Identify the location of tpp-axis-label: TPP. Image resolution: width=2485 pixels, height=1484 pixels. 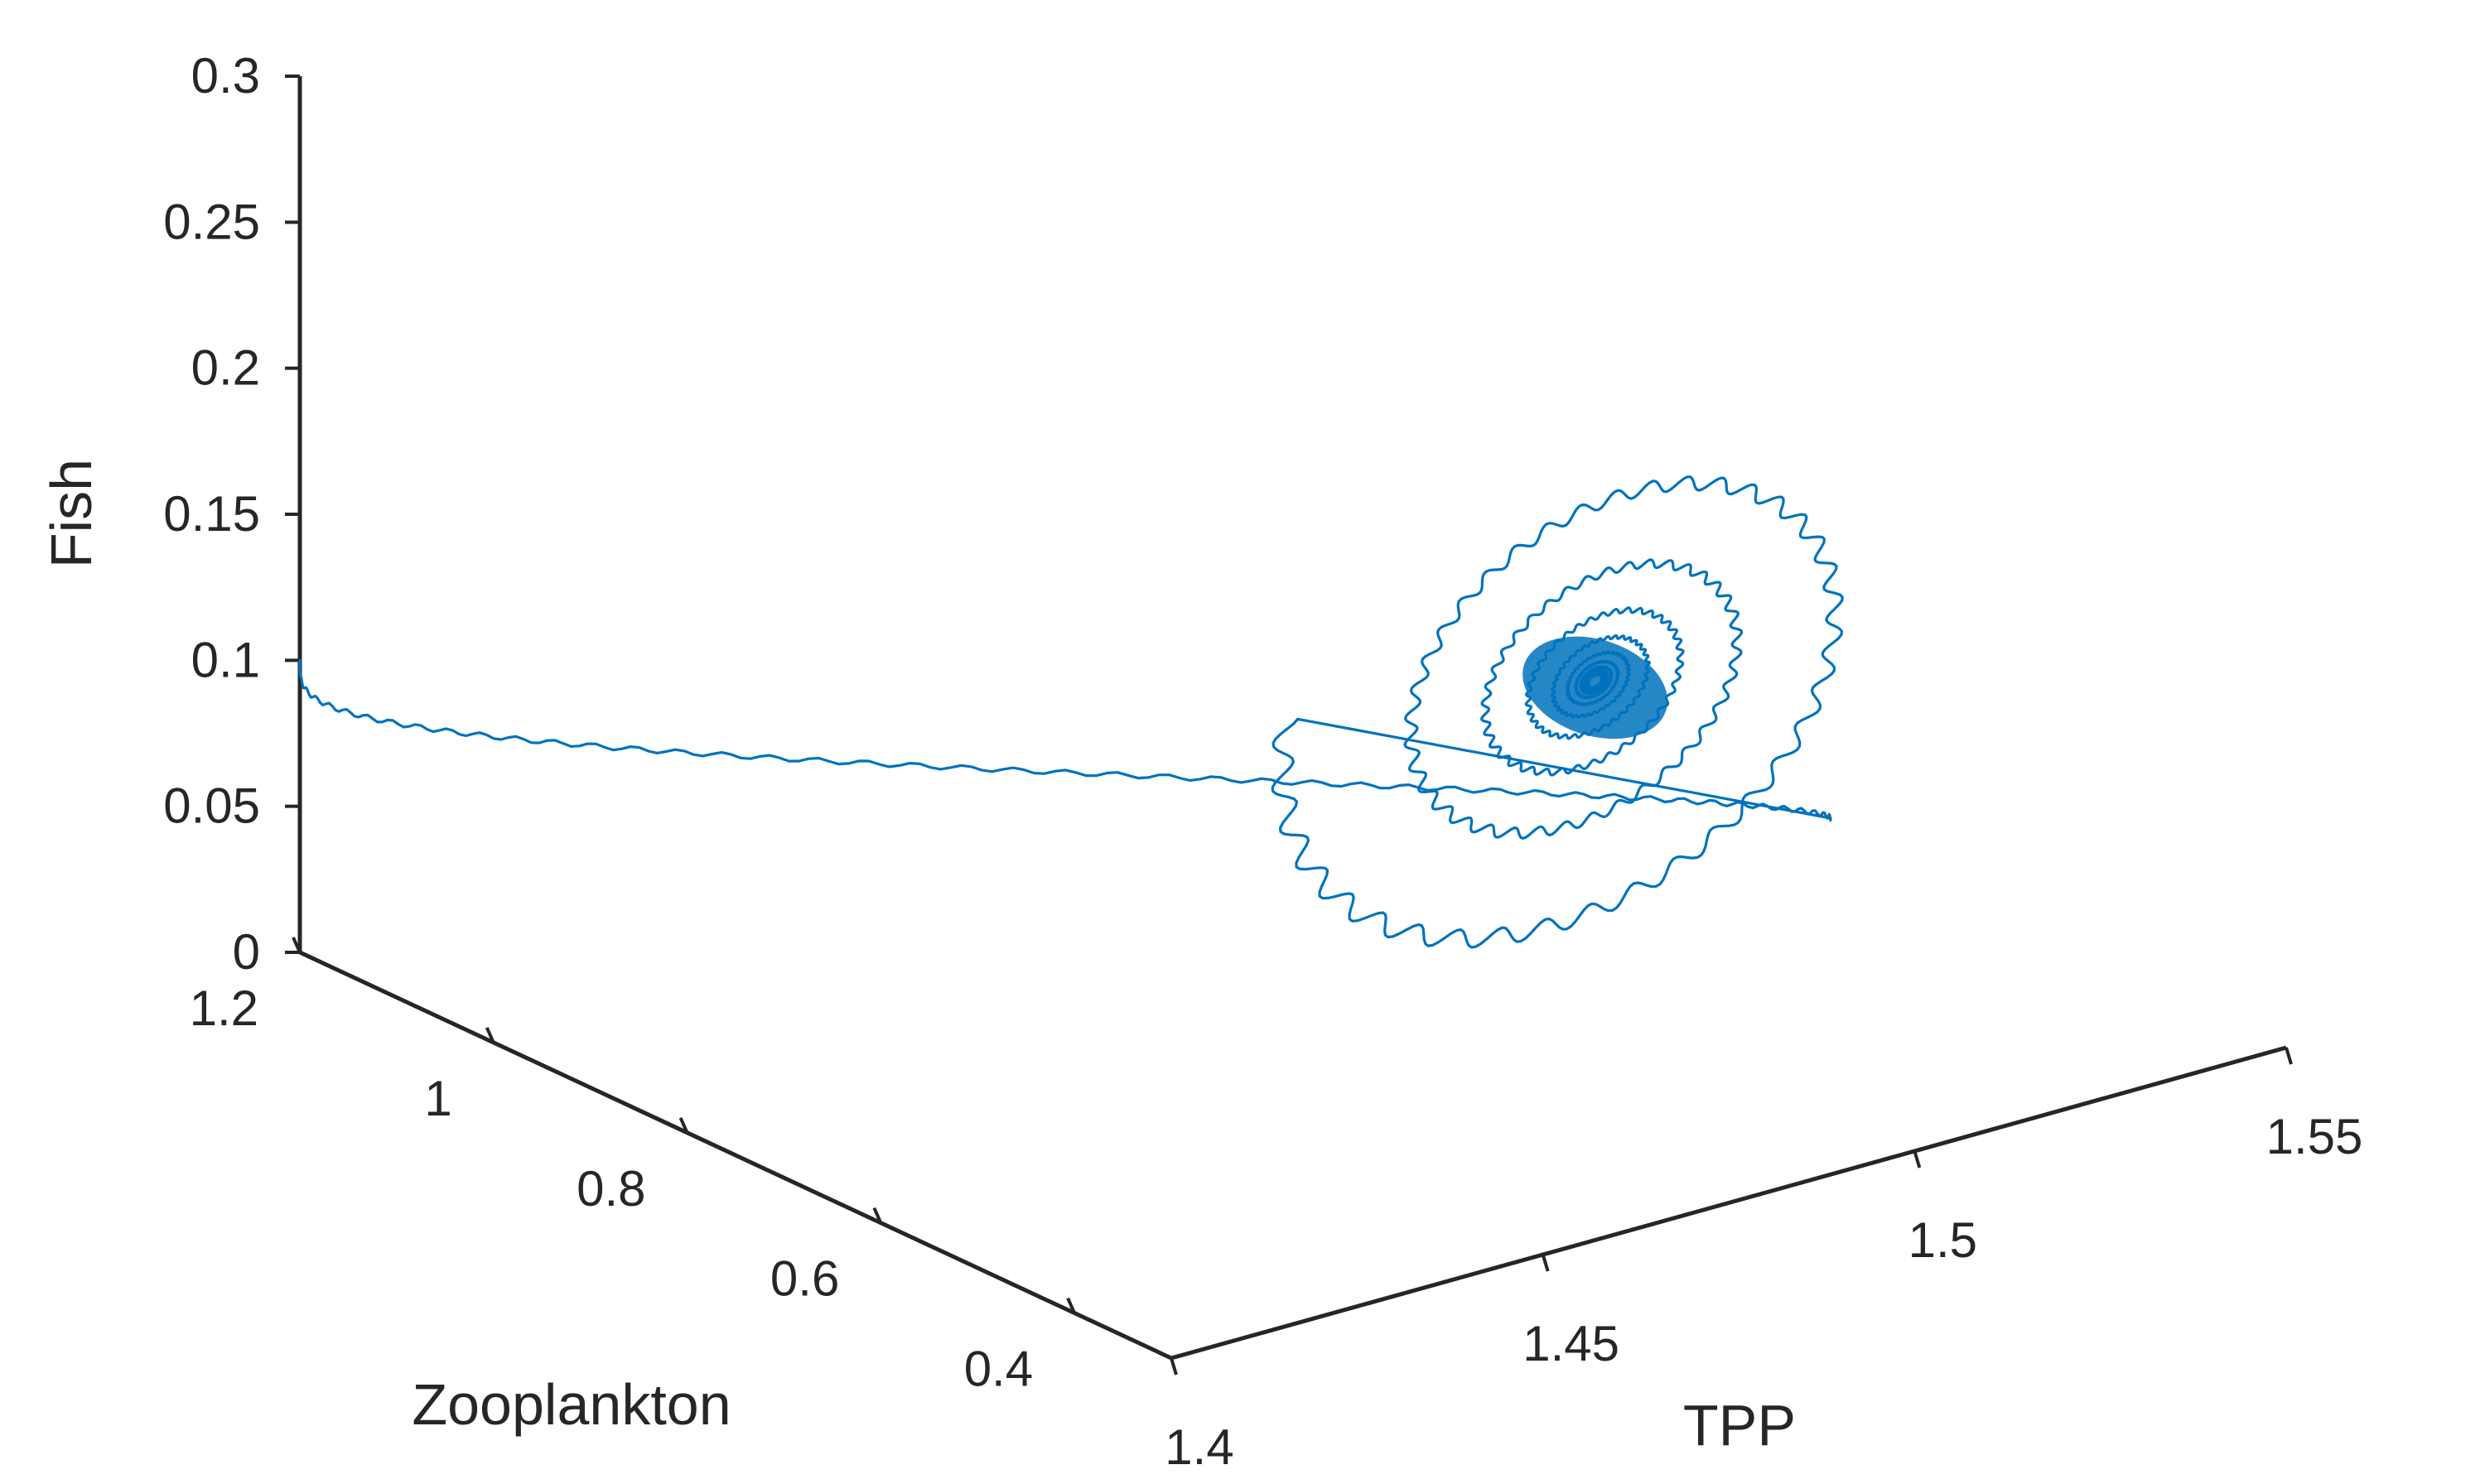
(1739, 1425).